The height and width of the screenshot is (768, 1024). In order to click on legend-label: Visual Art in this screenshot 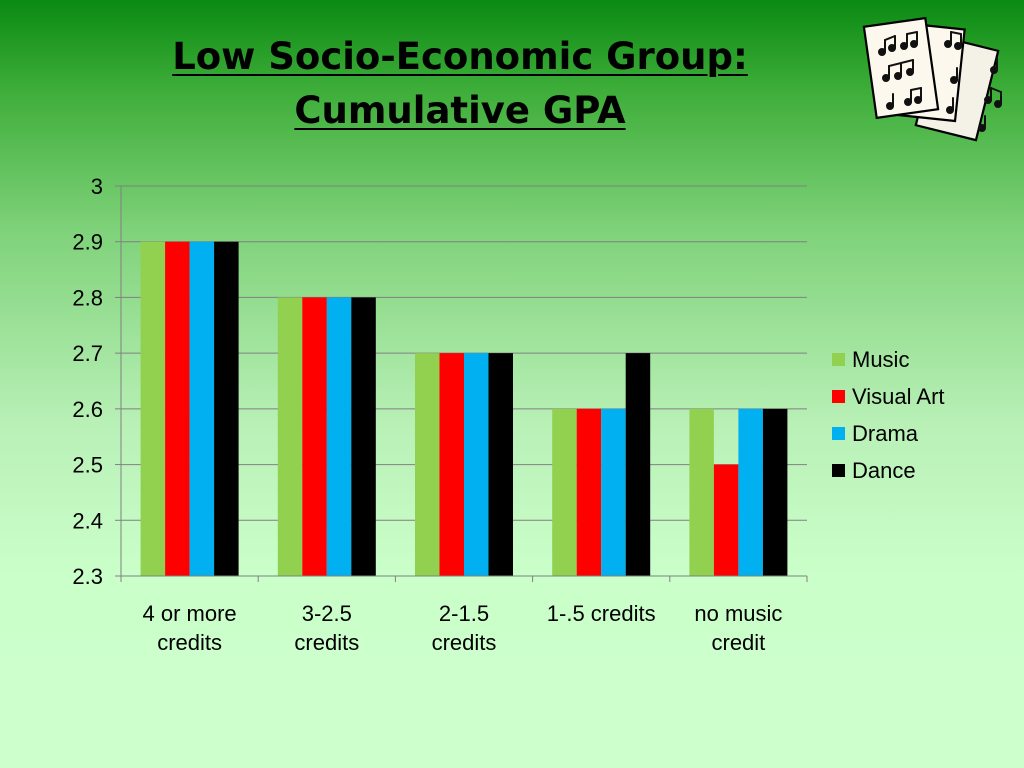, I will do `click(898, 396)`.